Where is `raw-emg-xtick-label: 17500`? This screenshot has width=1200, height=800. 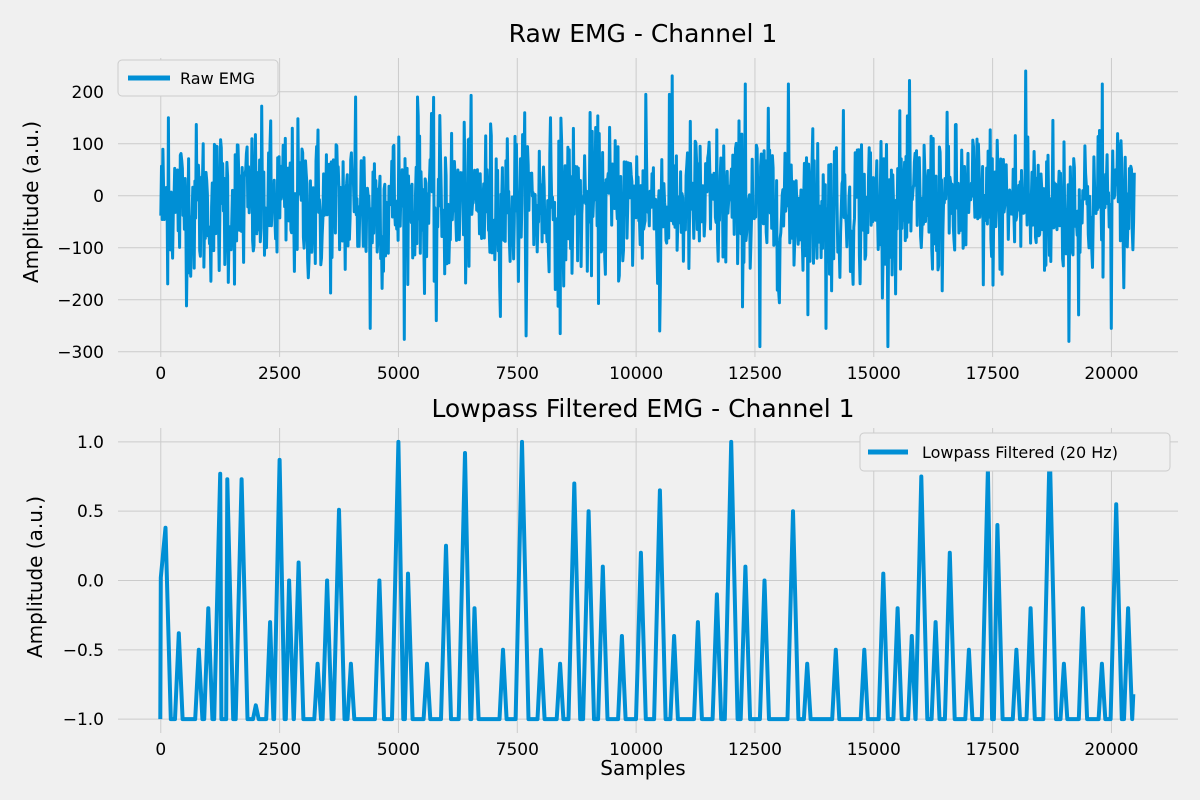
raw-emg-xtick-label: 17500 is located at coordinates (993, 374).